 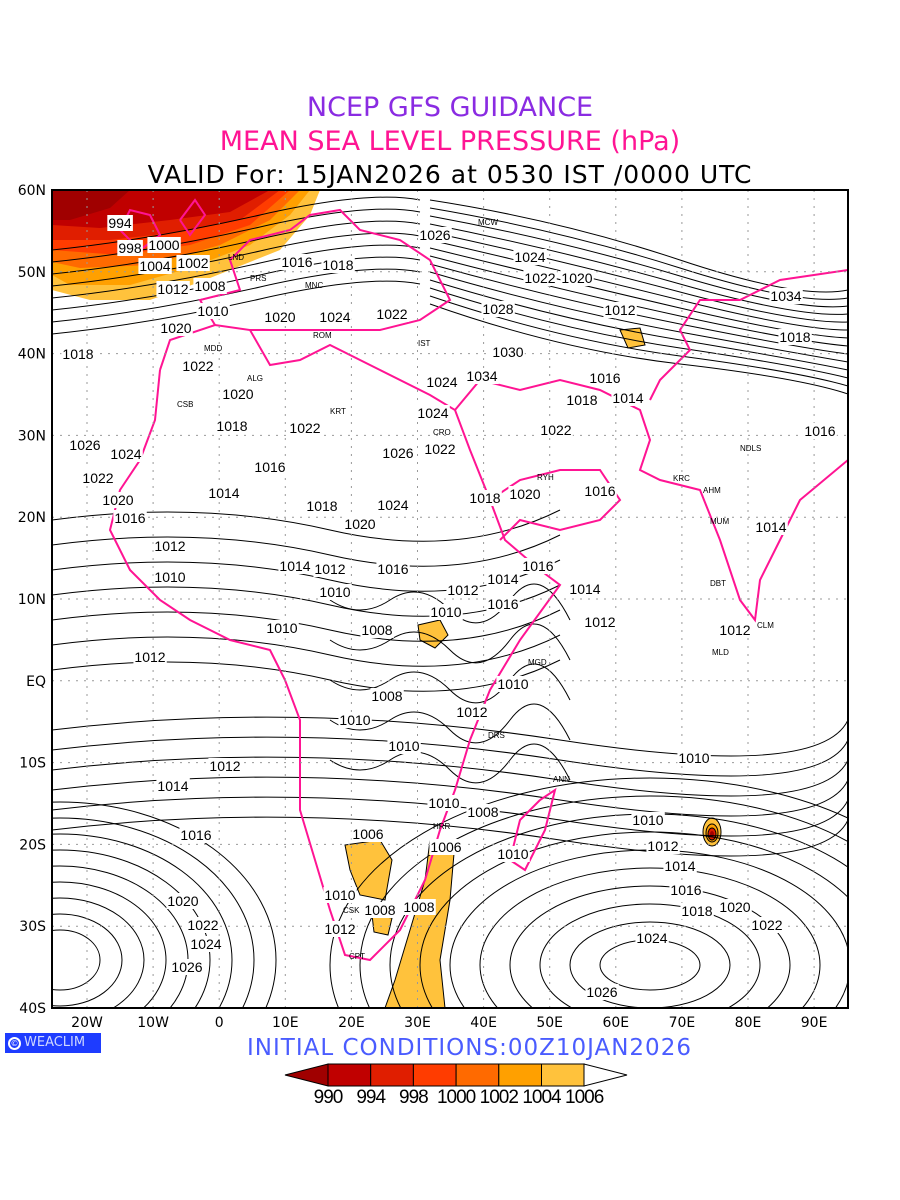 What do you see at coordinates (130, 248) in the screenshot?
I see `isobar-label: 998` at bounding box center [130, 248].